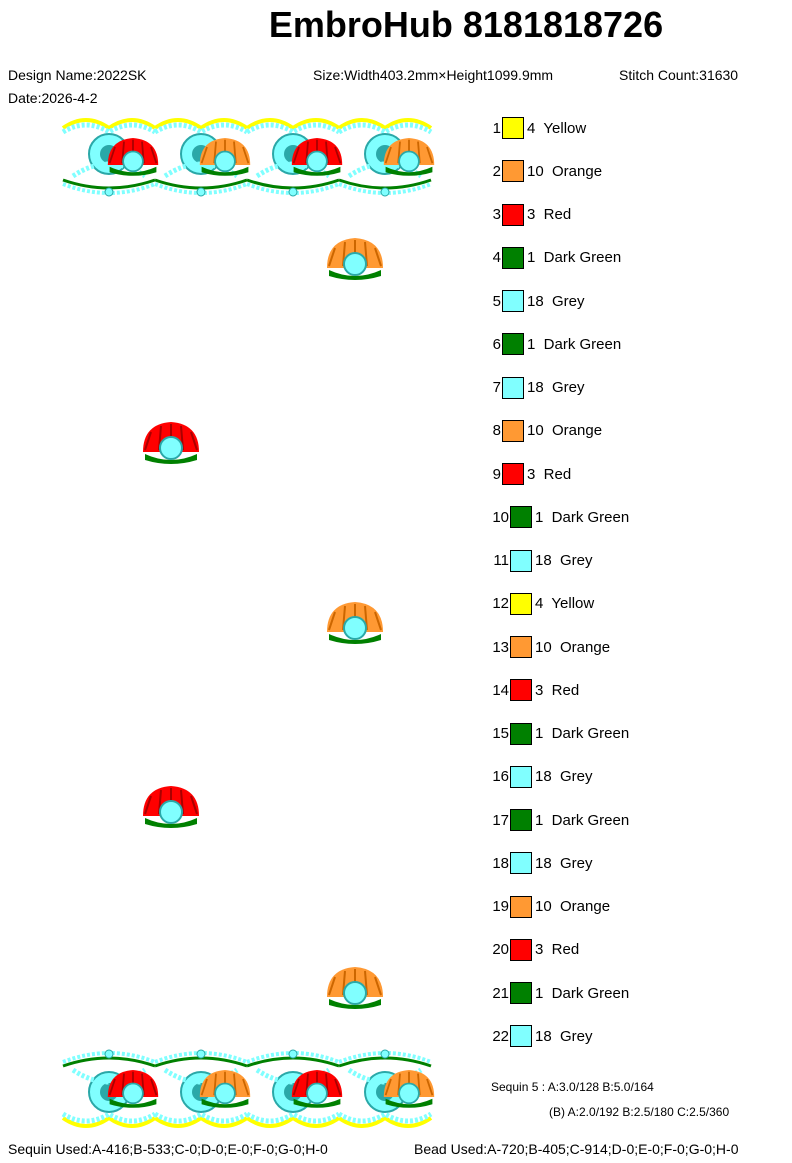  I want to click on legend-row: 1 4 Yellow, so click(538, 128).